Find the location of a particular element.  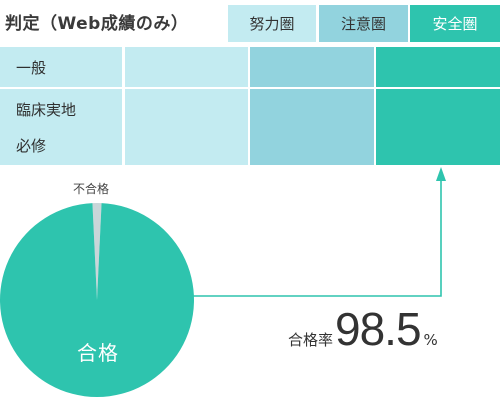

row-label-general: 一般 is located at coordinates (61, 67).